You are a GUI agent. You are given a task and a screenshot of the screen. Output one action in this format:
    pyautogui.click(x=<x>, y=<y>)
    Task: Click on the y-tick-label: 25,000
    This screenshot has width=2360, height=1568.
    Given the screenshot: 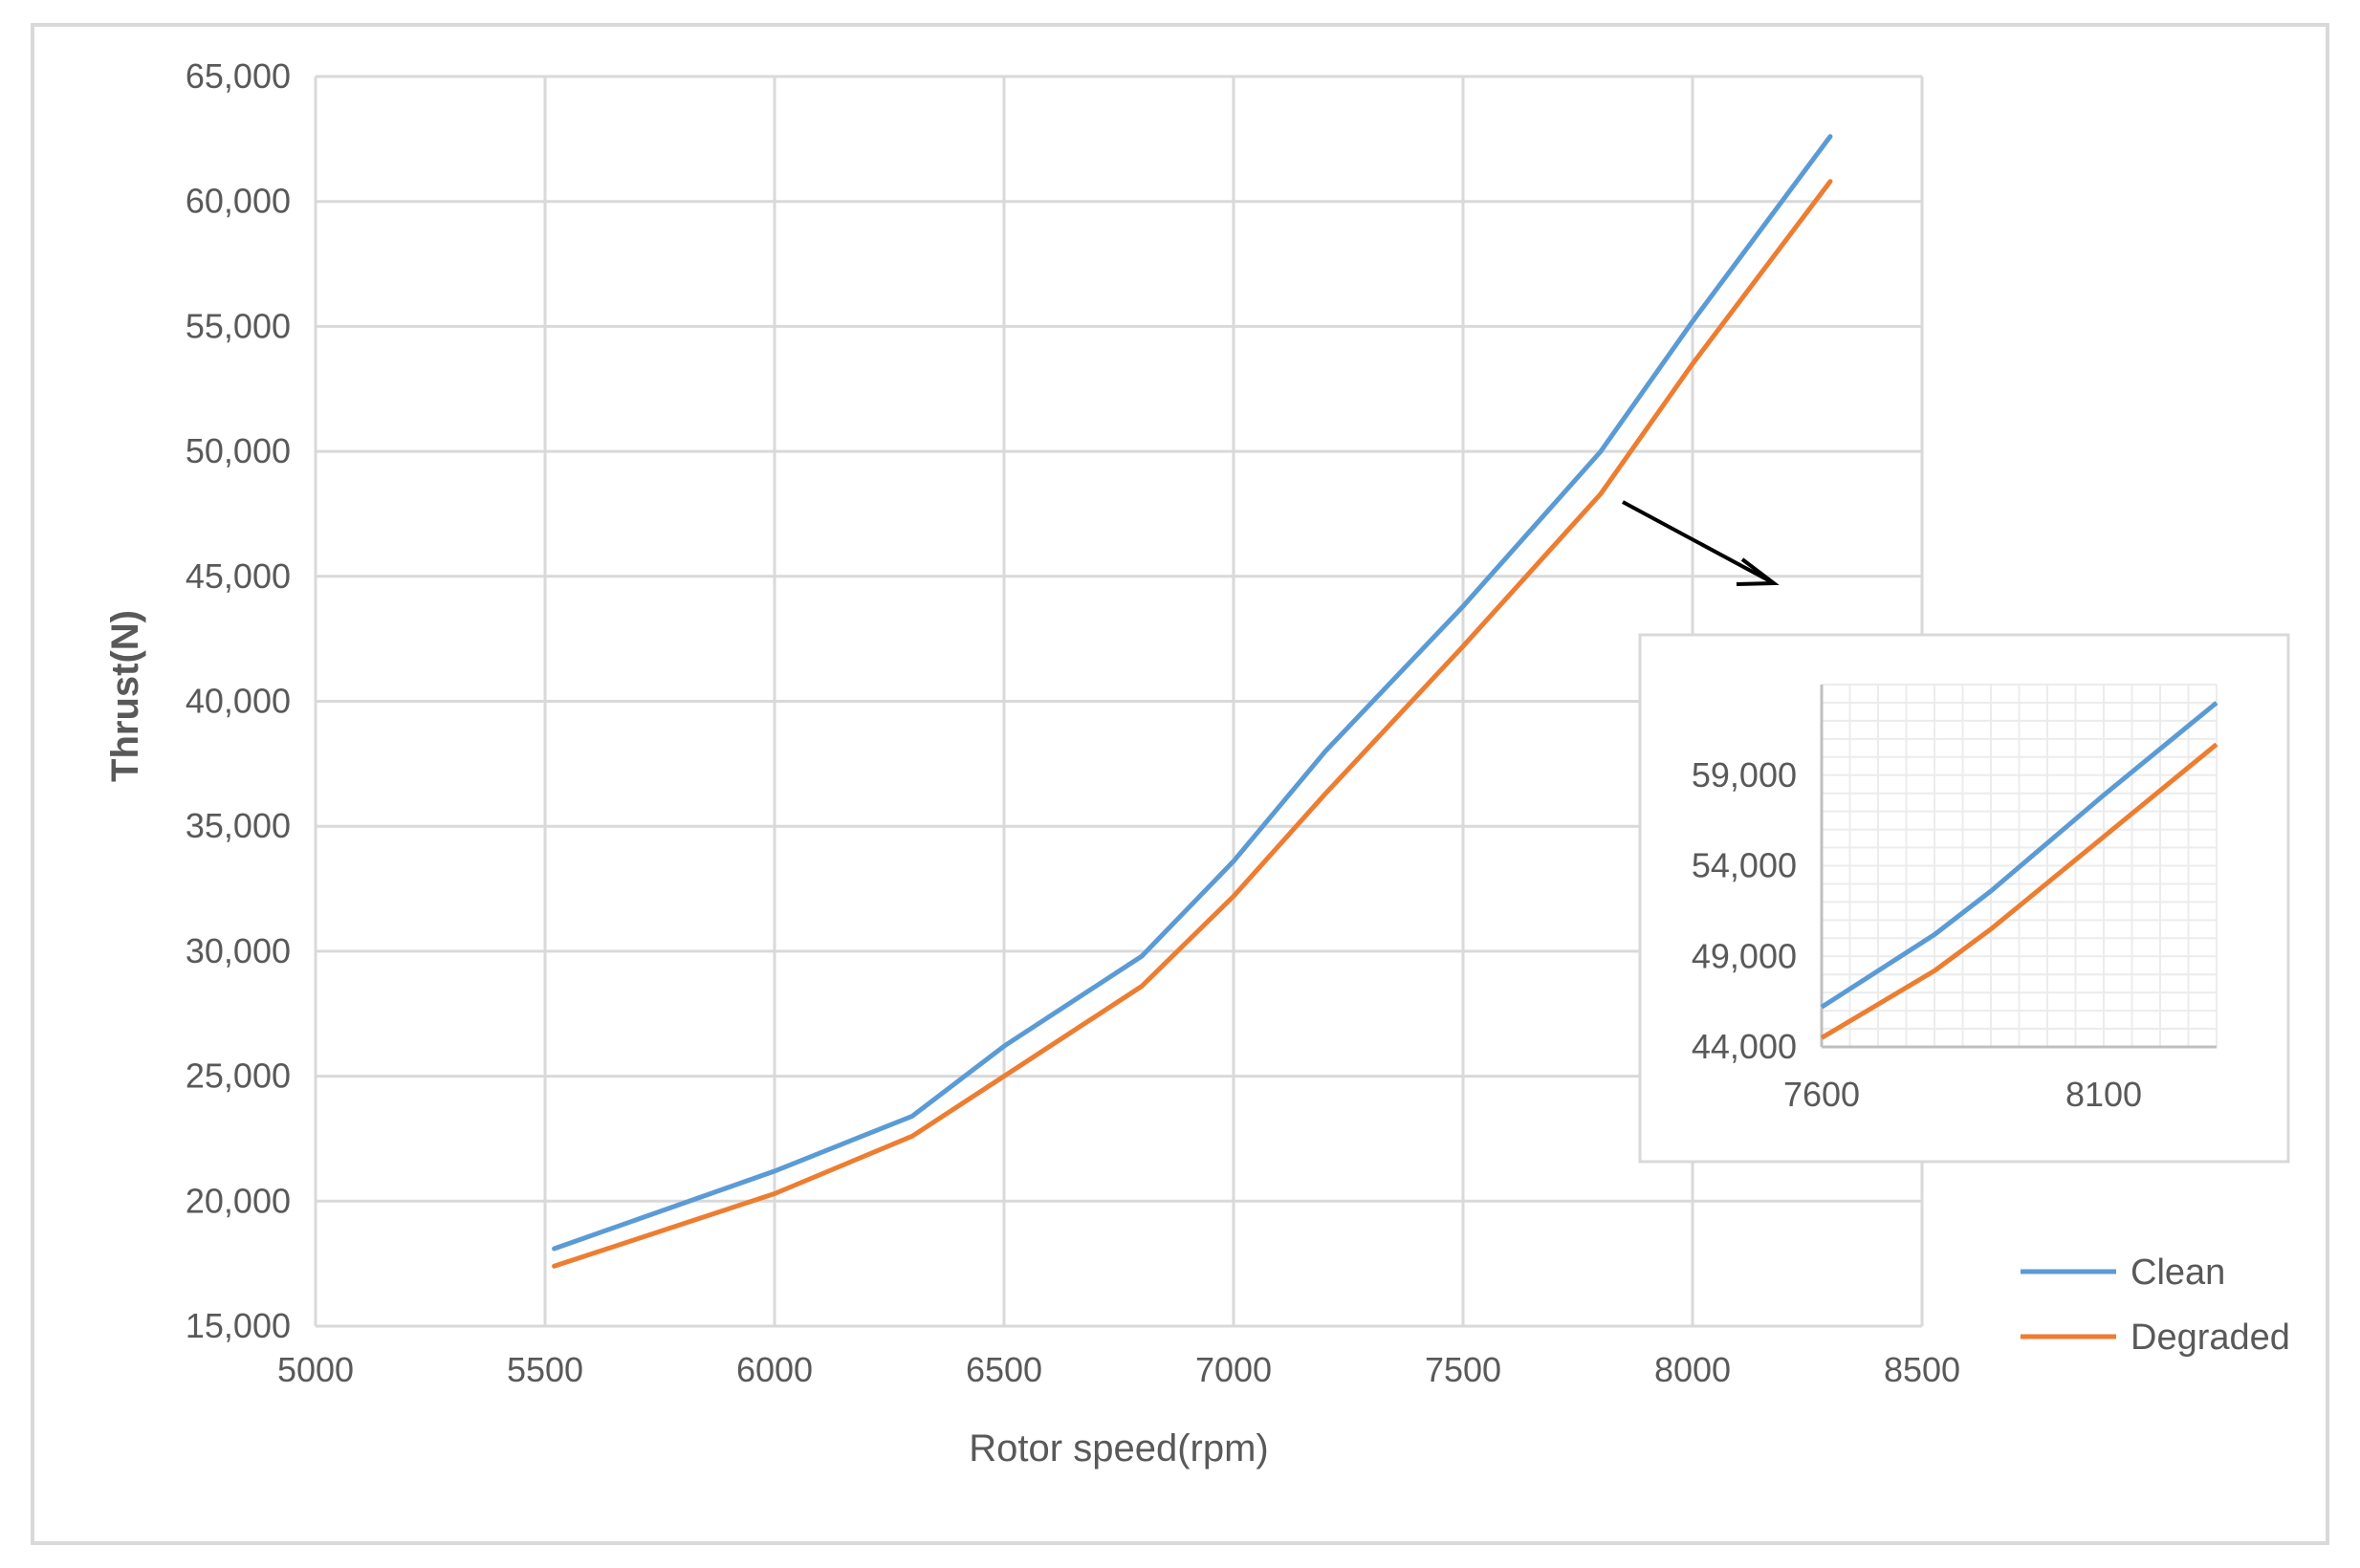 What is the action you would take?
    pyautogui.click(x=238, y=1076)
    